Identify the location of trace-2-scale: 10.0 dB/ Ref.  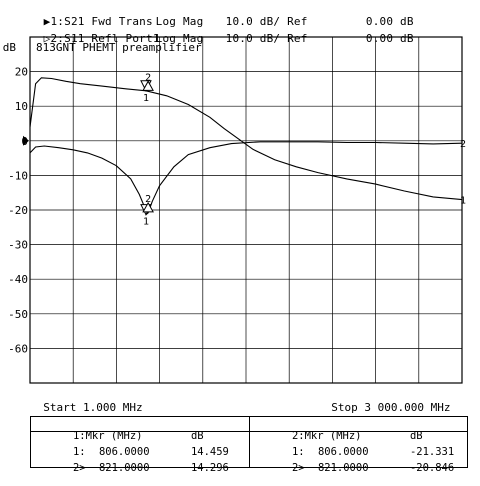
(266, 38).